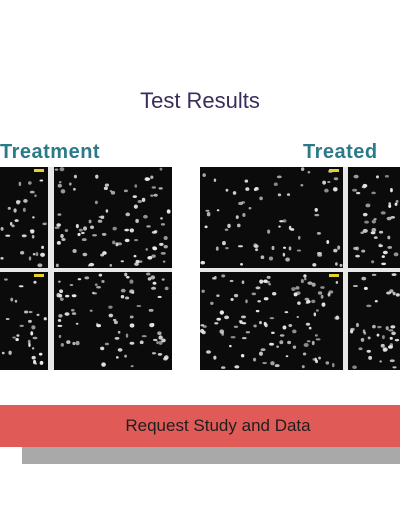 The height and width of the screenshot is (516, 400). Describe the element at coordinates (50, 152) in the screenshot. I see `group-label: Treatment` at that location.